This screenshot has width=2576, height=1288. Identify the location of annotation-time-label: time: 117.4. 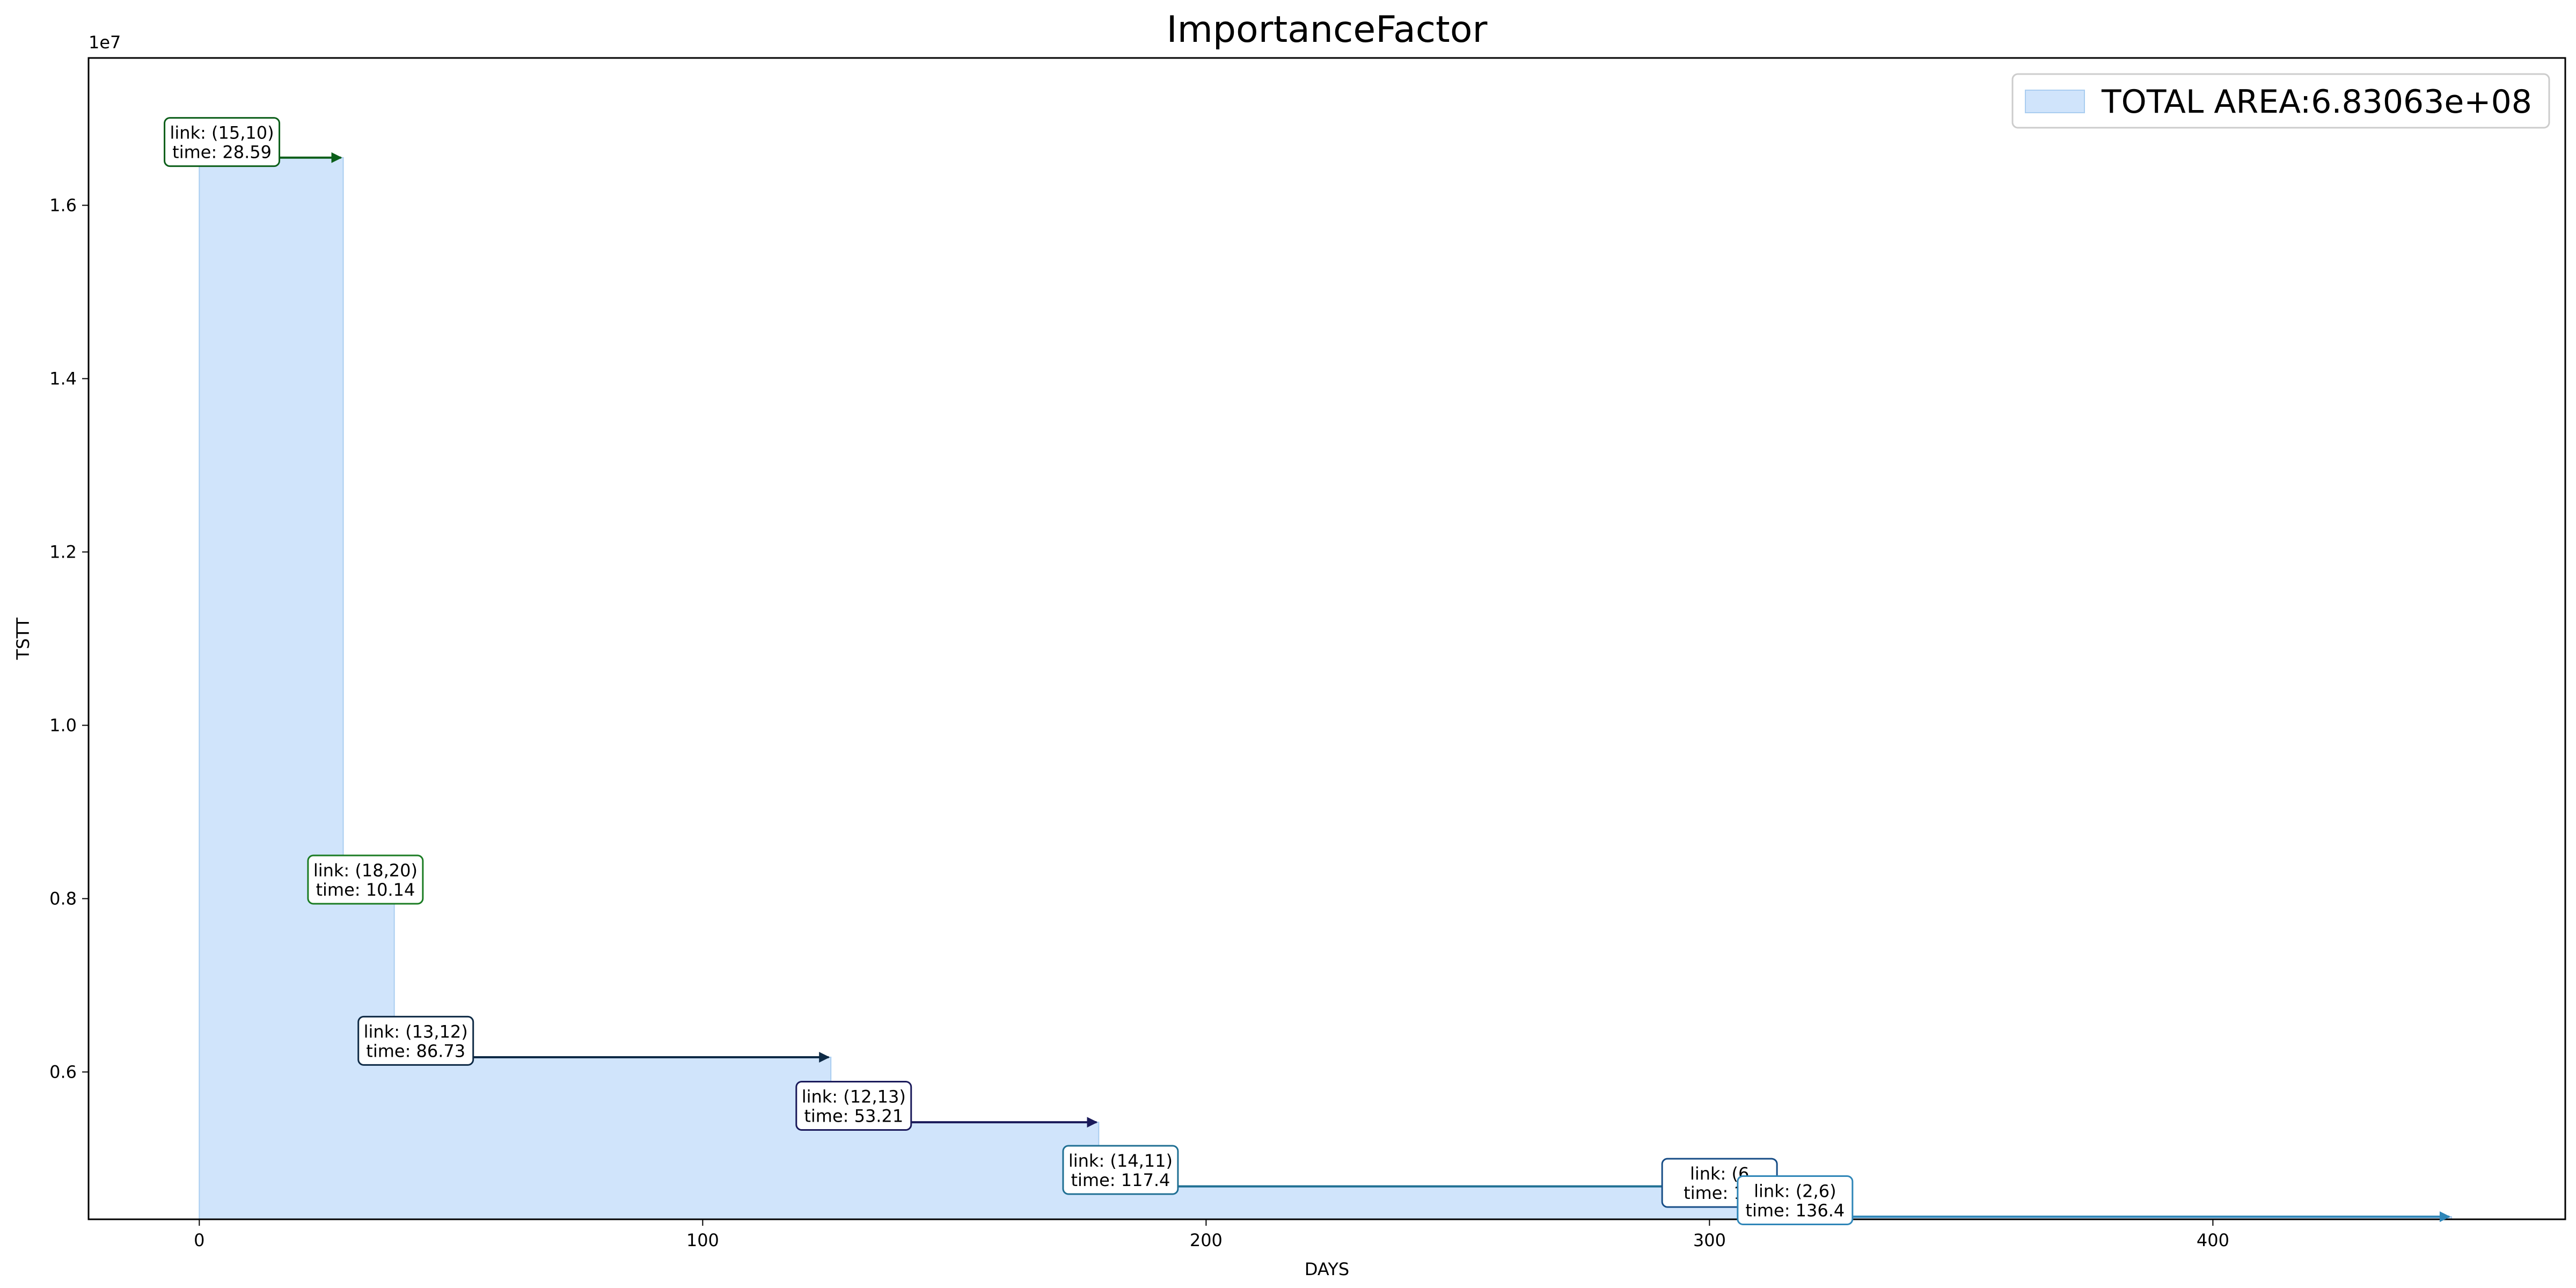
(1120, 1180).